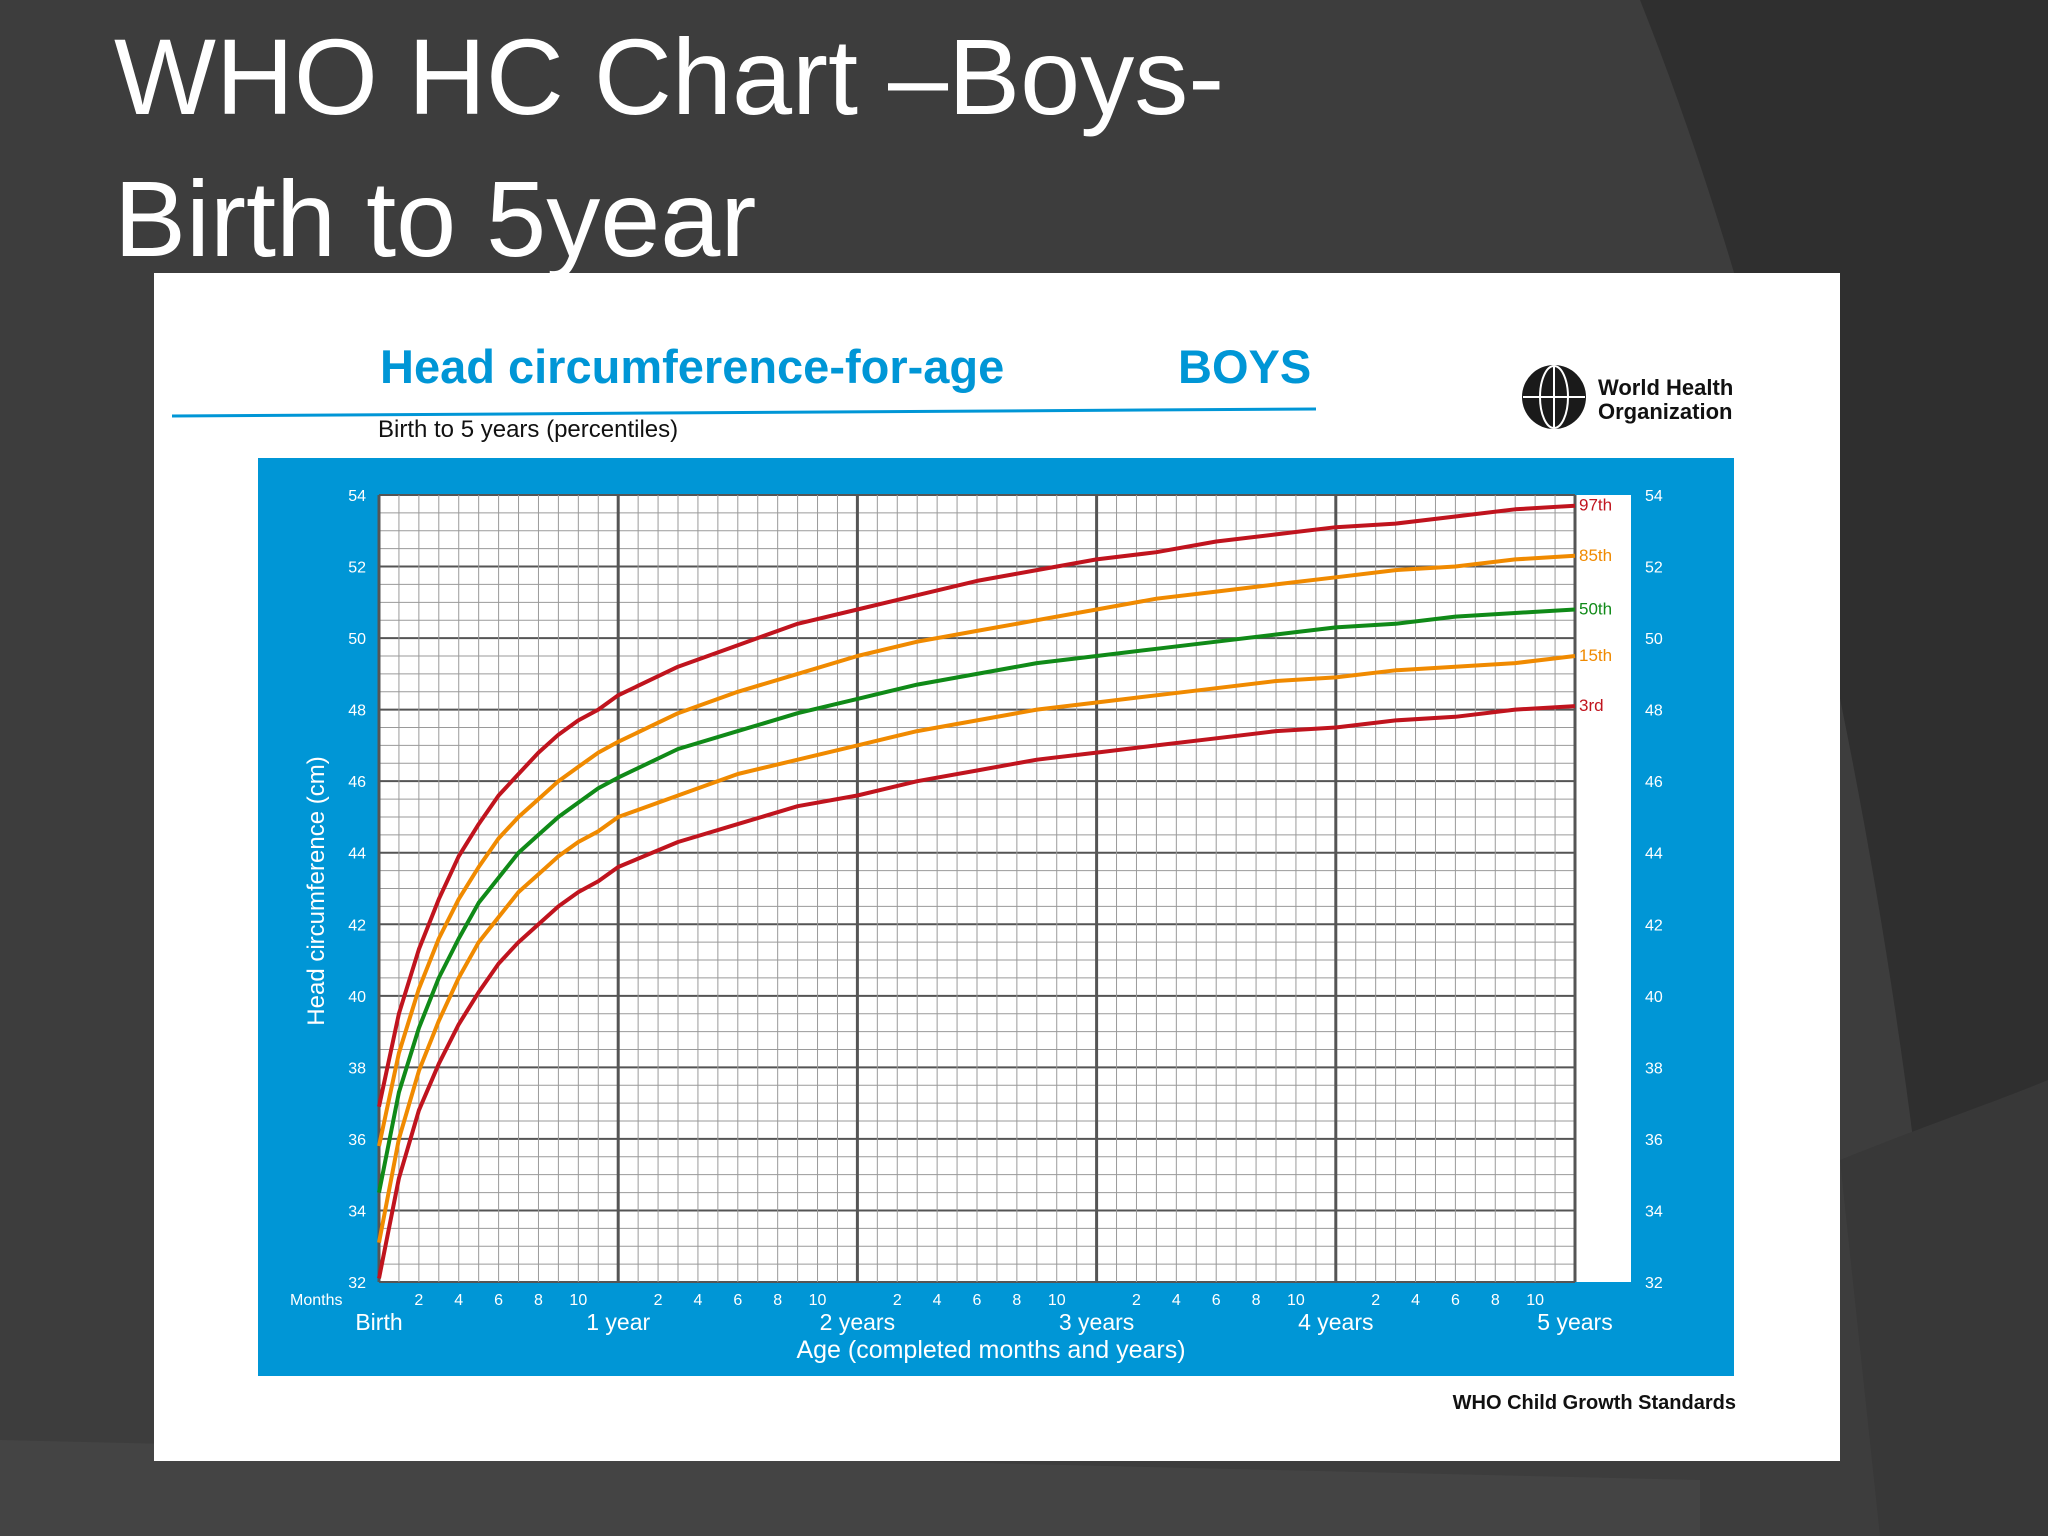 This screenshot has width=2048, height=1536. Describe the element at coordinates (357, 496) in the screenshot. I see `y-tick-label-left: 54` at that location.